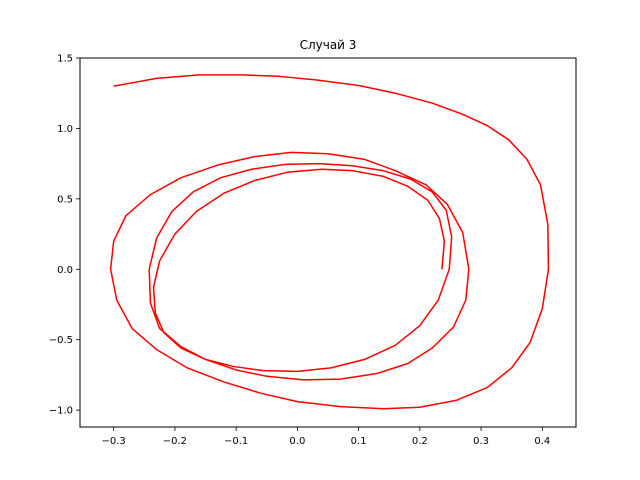 The height and width of the screenshot is (480, 640). What do you see at coordinates (359, 441) in the screenshot?
I see `x-tick-label: 0.1` at bounding box center [359, 441].